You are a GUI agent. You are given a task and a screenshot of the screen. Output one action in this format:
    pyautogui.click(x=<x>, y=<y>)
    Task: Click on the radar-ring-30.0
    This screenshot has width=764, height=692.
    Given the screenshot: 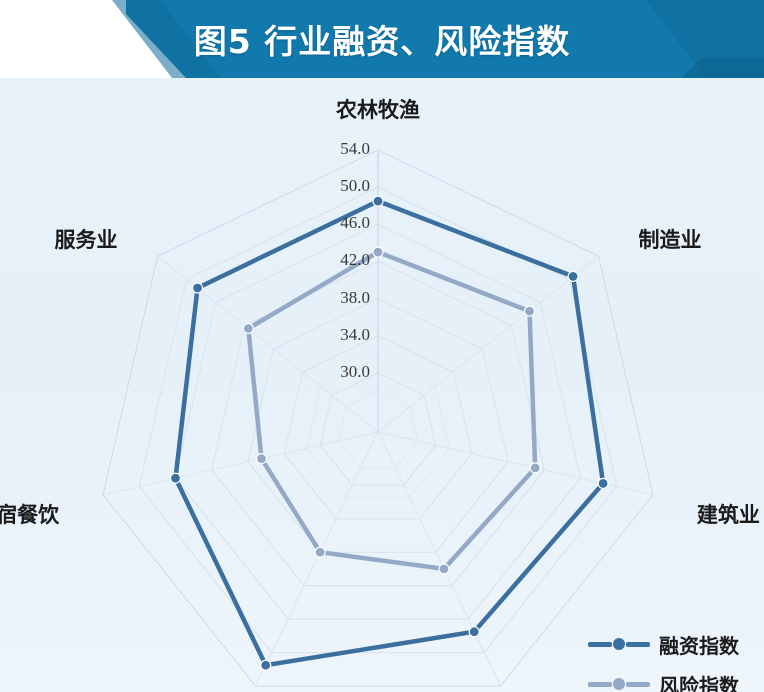 What is the action you would take?
    pyautogui.click(x=378, y=429)
    